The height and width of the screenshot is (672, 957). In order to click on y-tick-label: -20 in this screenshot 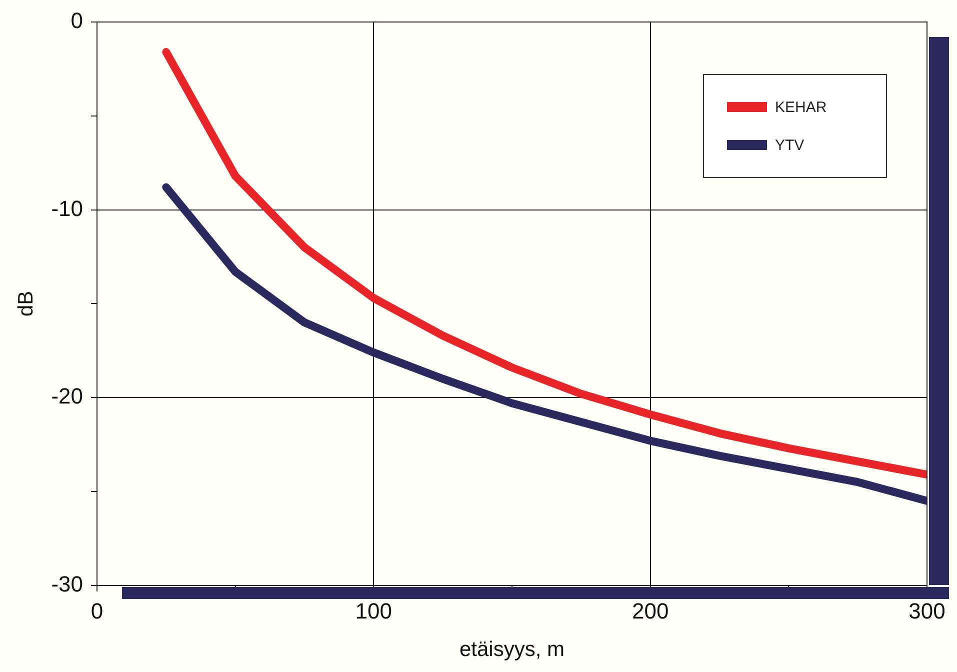, I will do `click(67, 396)`.